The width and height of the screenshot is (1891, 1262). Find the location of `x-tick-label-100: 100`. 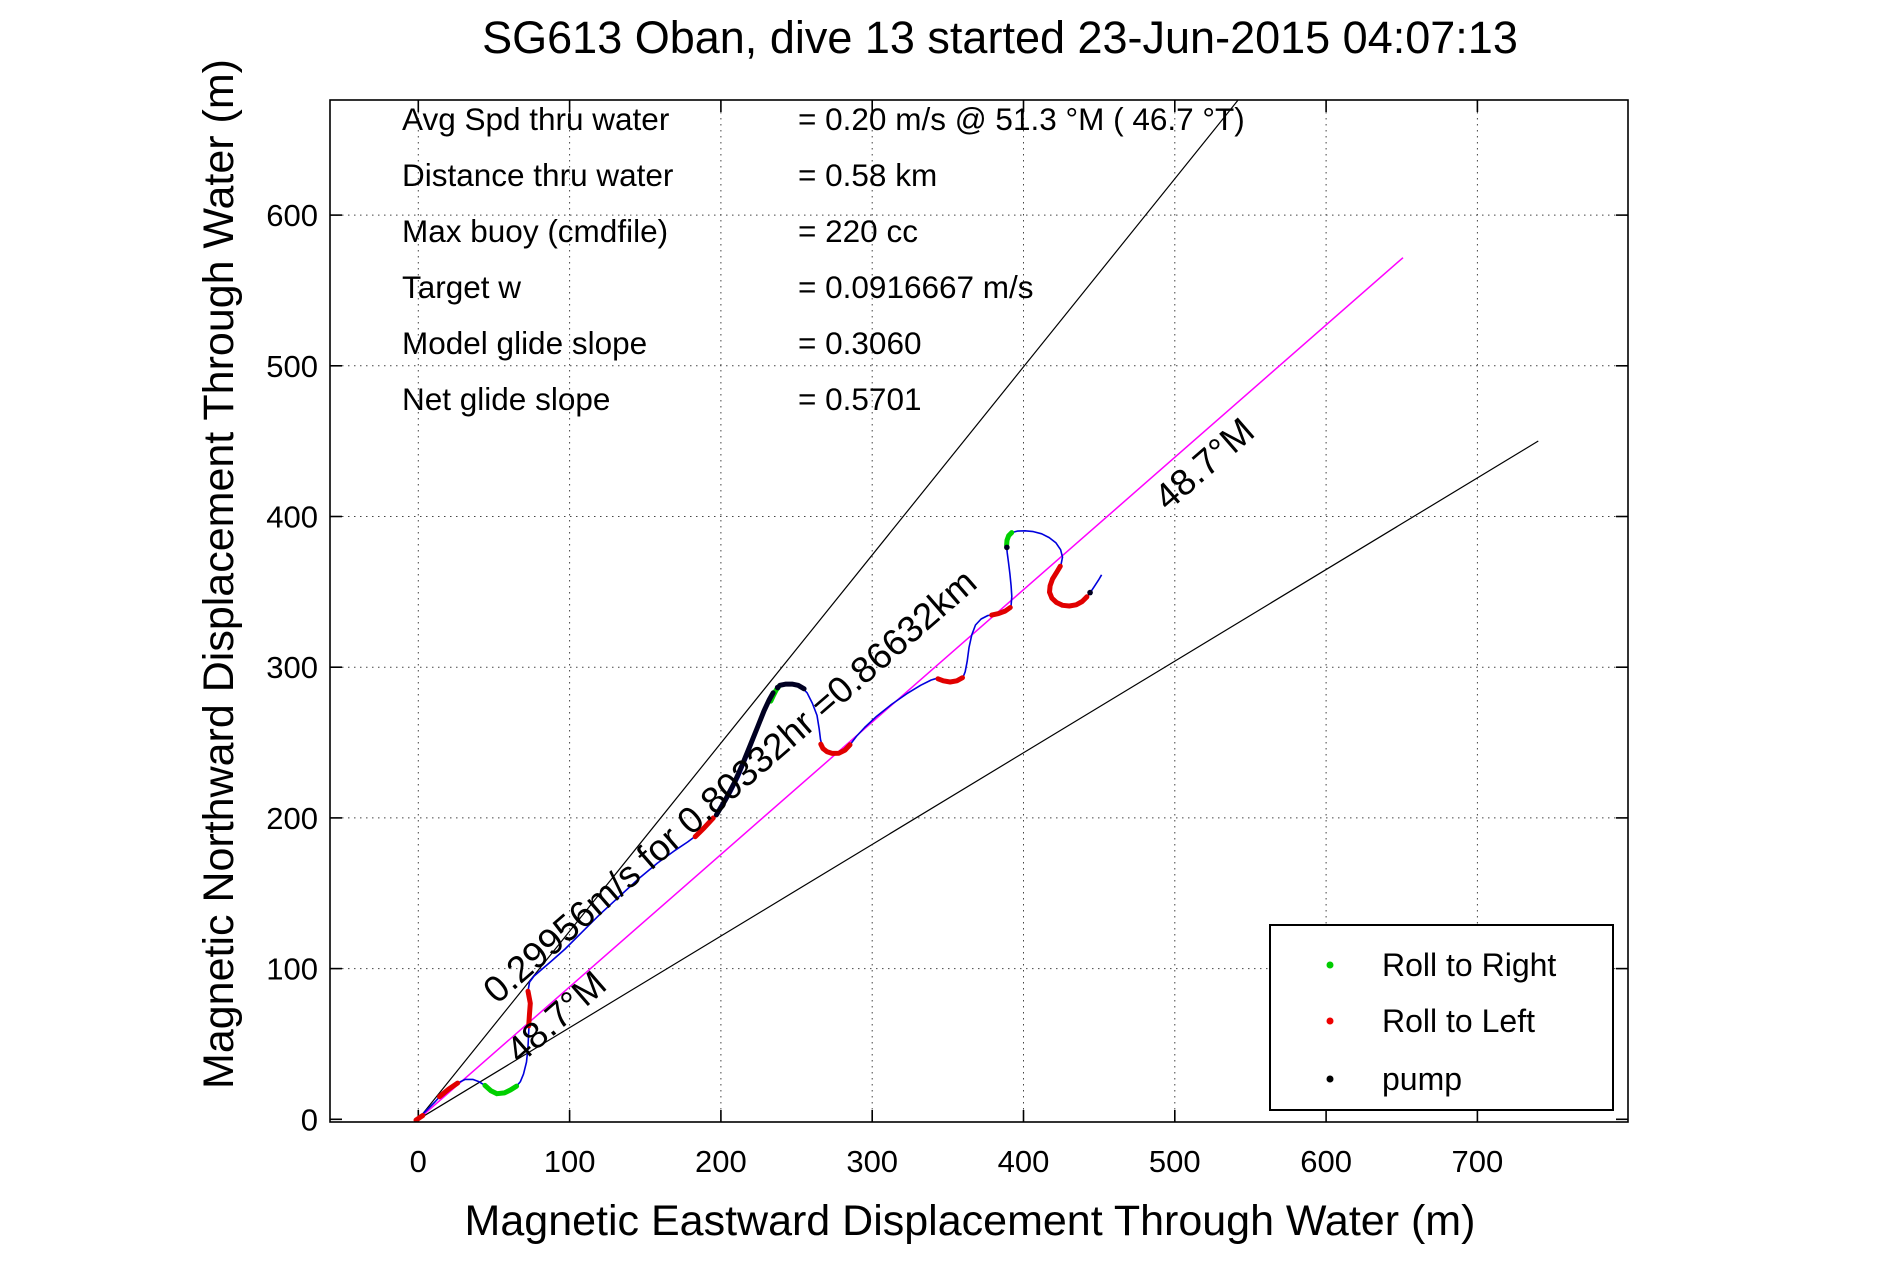

x-tick-label-100: 100 is located at coordinates (570, 1161).